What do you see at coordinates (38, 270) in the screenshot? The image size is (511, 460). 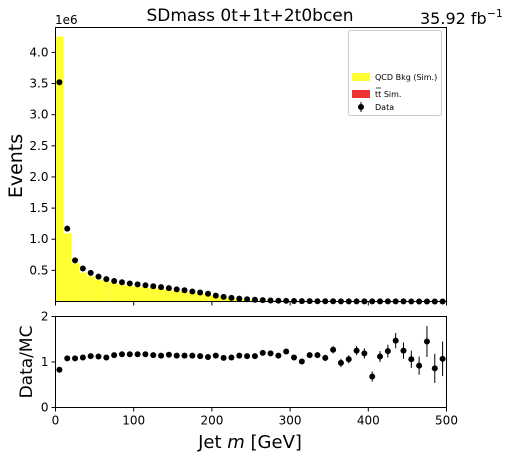 I see `y-tick-label: 0.5` at bounding box center [38, 270].